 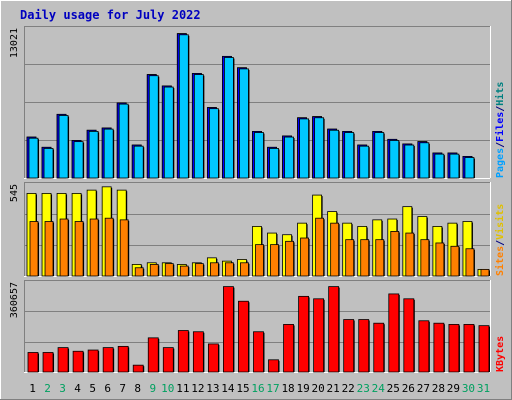 What do you see at coordinates (62, 388) in the screenshot?
I see `x-tick-label: 3` at bounding box center [62, 388].